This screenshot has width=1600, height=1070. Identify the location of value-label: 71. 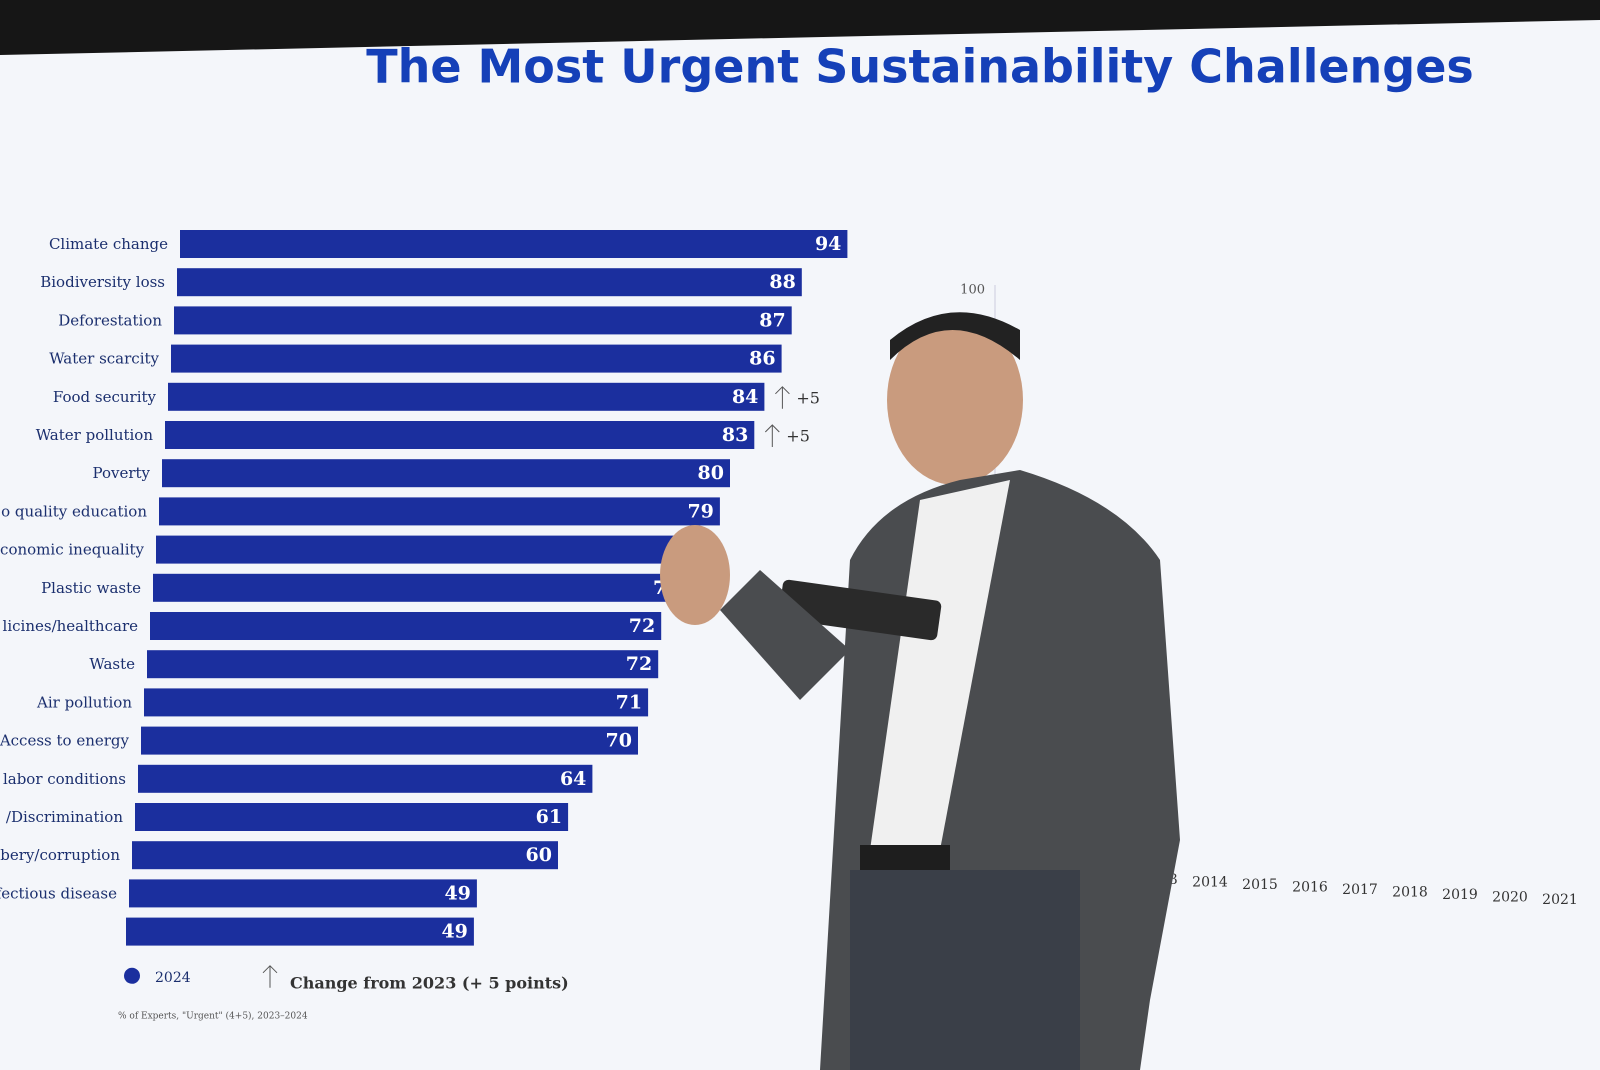
(629, 702).